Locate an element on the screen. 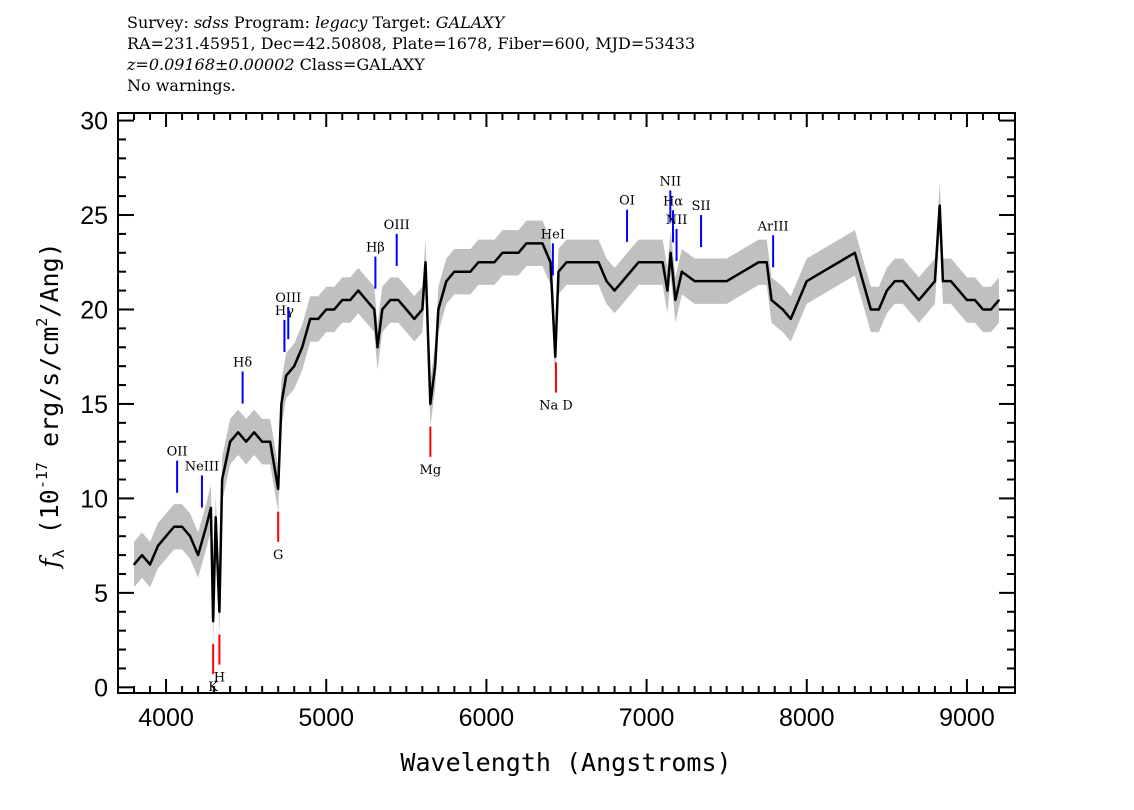  absorption-line-label: G is located at coordinates (278, 555).